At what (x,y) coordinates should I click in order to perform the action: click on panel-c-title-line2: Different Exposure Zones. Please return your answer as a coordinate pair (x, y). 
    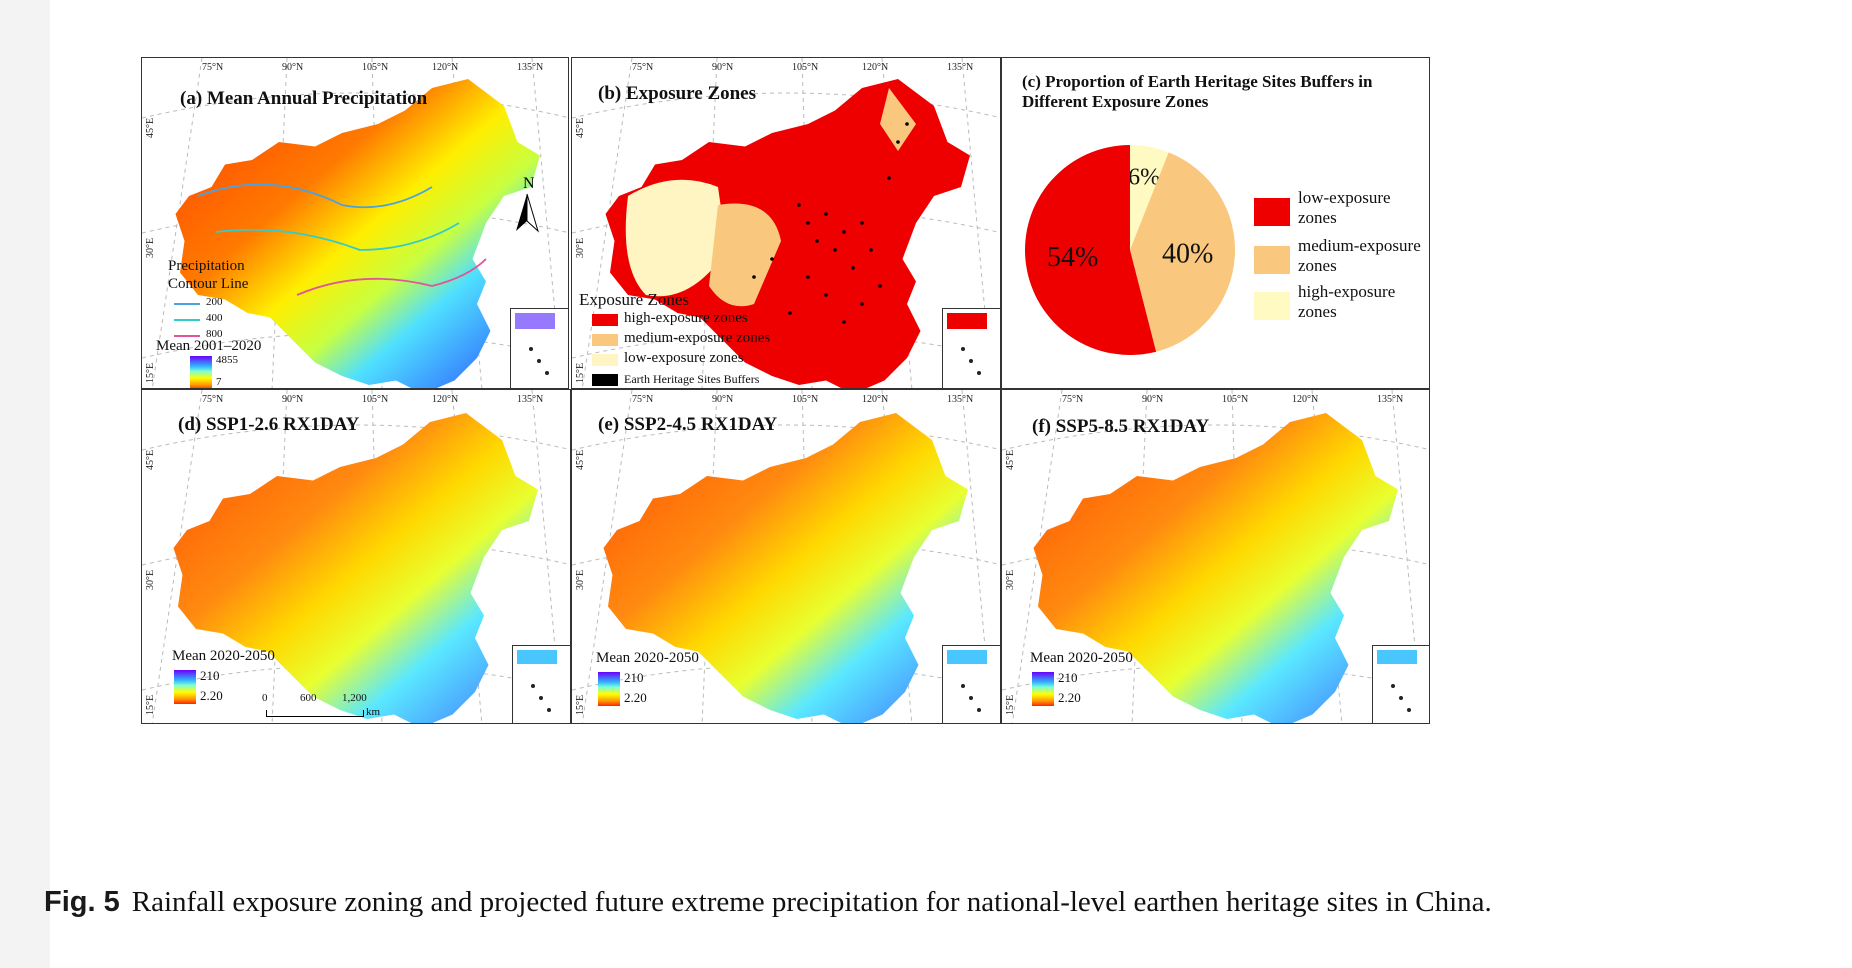
    Looking at the image, I should click on (1115, 101).